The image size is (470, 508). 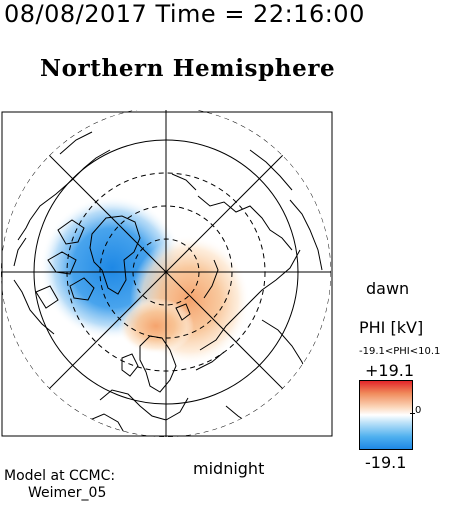 I want to click on dawn-label: dawn, so click(x=388, y=288).